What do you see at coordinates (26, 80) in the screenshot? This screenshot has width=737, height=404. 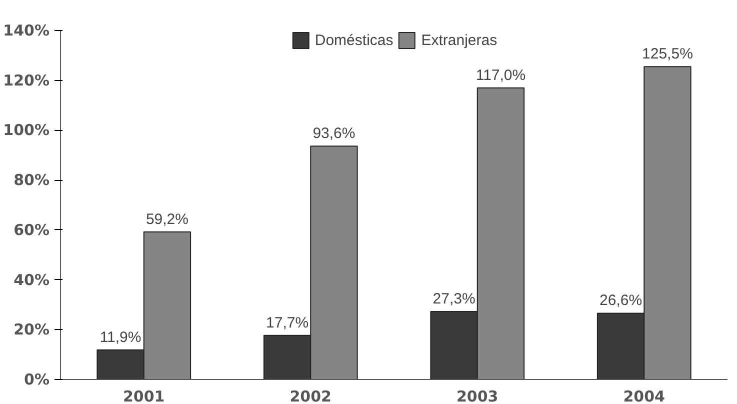 I see `y-tick-label: 120%` at bounding box center [26, 80].